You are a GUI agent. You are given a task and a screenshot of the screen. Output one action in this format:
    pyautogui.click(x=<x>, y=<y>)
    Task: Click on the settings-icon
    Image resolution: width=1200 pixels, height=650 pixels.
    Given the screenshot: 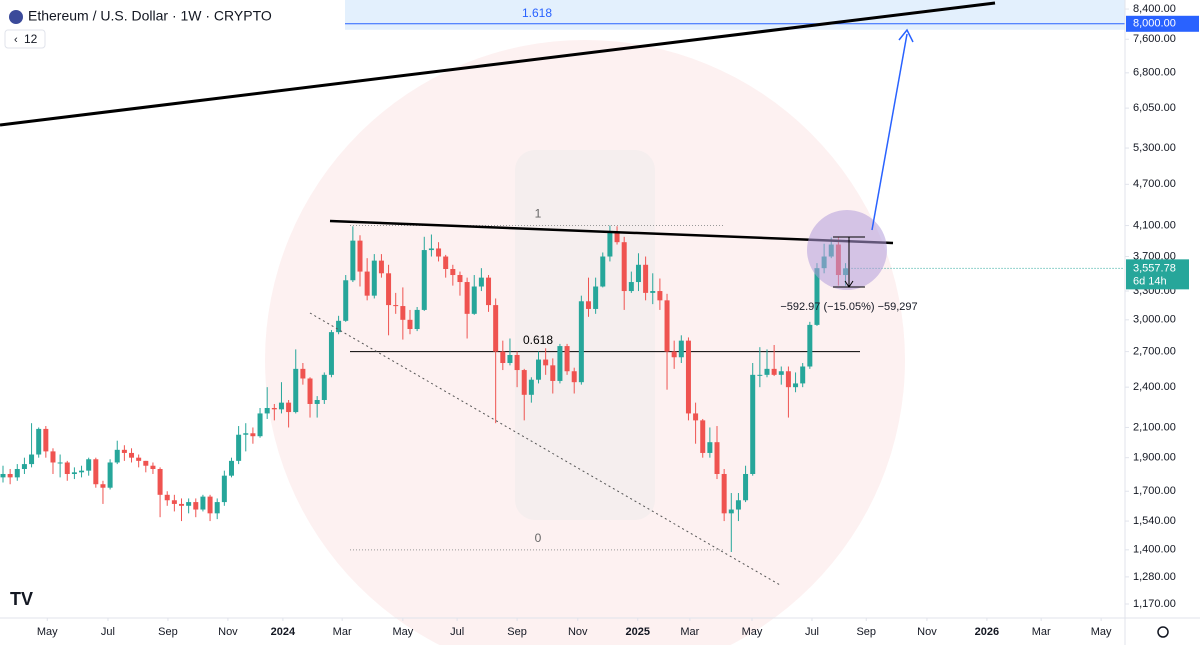 What is the action you would take?
    pyautogui.click(x=1163, y=632)
    